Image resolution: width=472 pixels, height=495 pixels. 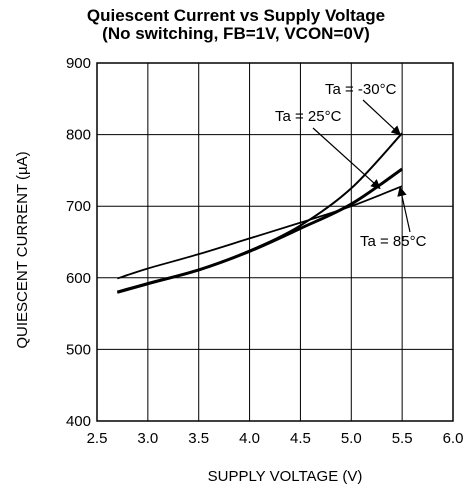 What do you see at coordinates (78, 421) in the screenshot?
I see `y-tick-label: 400` at bounding box center [78, 421].